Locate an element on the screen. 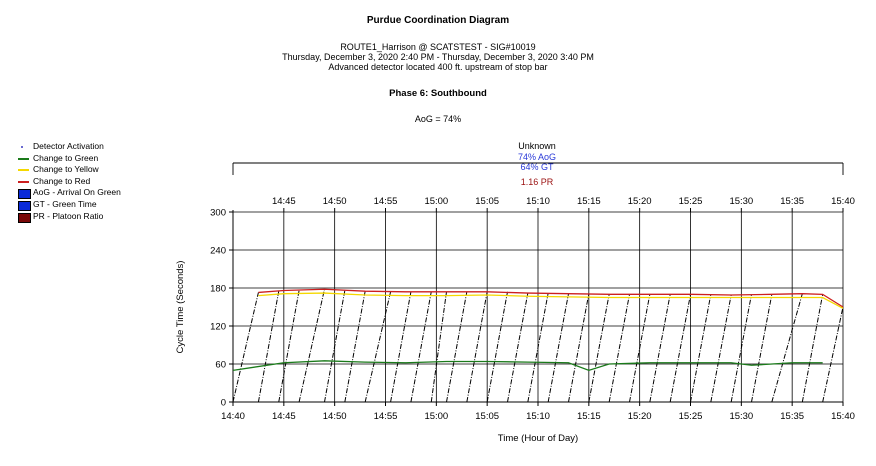  x-tick-label: 15:15 is located at coordinates (589, 416).